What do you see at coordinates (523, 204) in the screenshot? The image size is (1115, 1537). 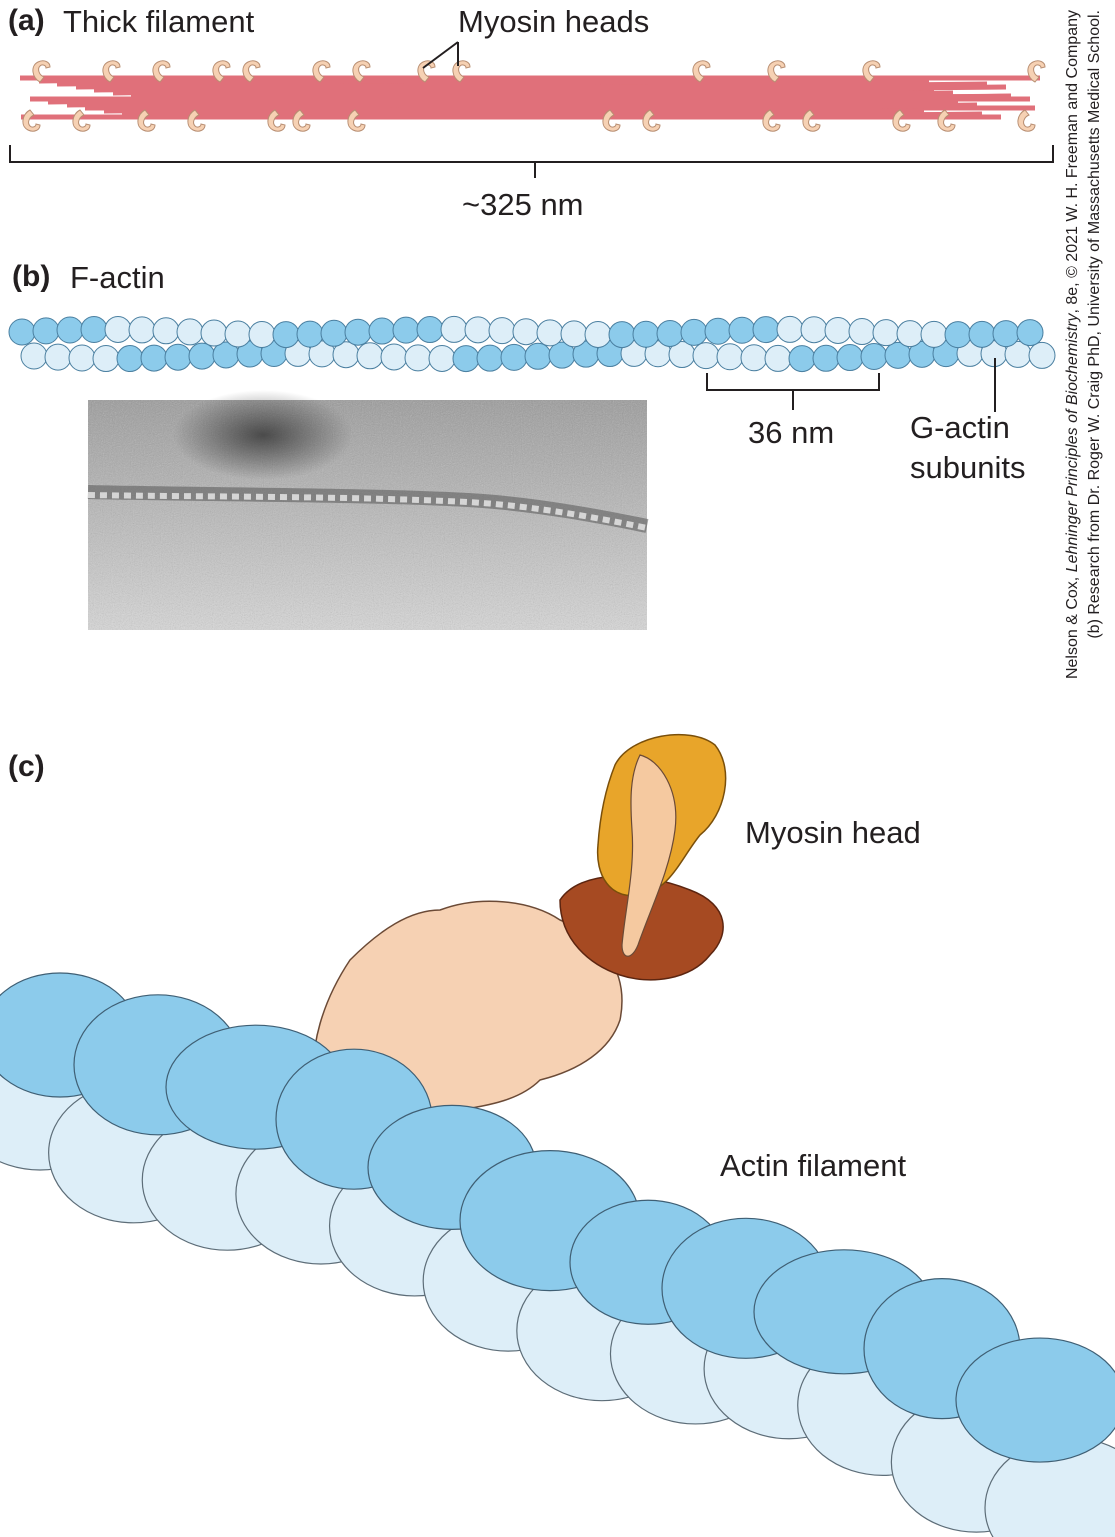 I see `length-label: ~325 nm` at bounding box center [523, 204].